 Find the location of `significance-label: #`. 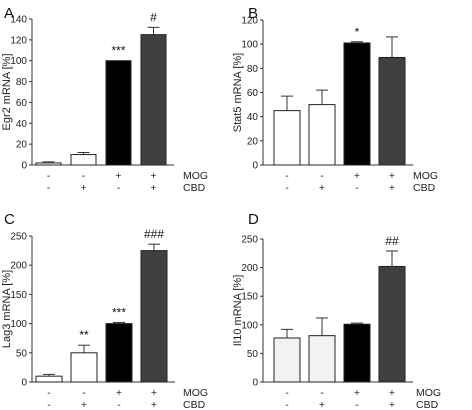

significance-label: # is located at coordinates (153, 17).